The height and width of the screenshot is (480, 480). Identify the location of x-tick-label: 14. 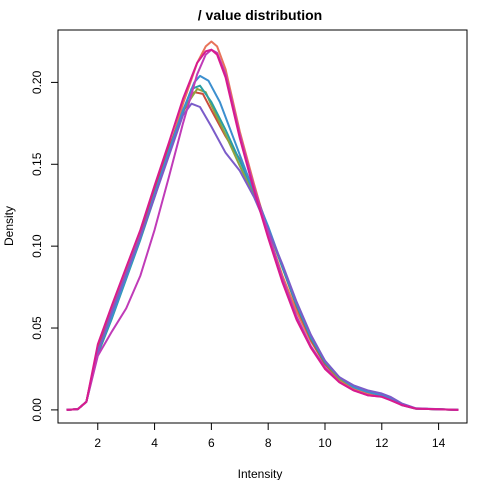
(439, 443).